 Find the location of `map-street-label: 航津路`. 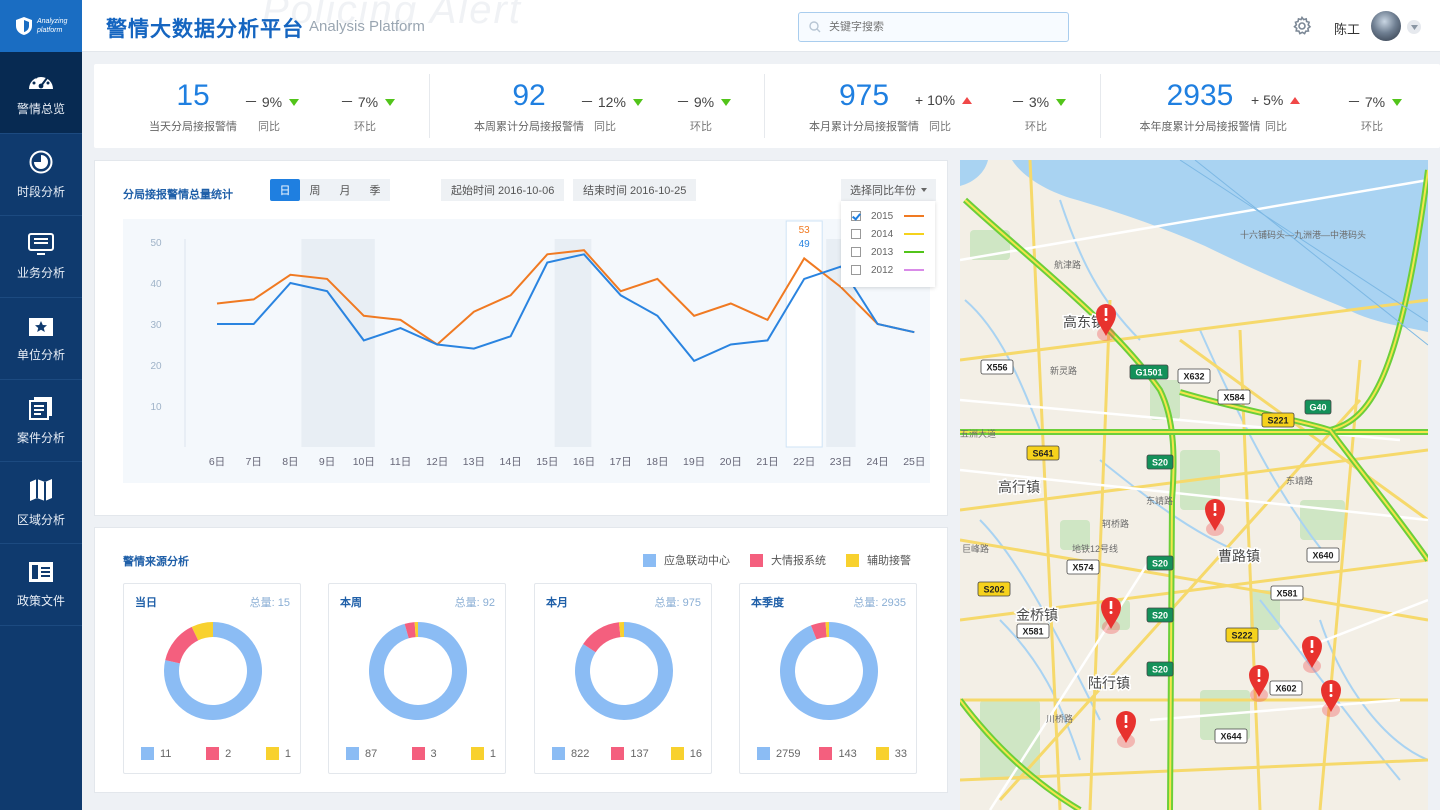

map-street-label: 航津路 is located at coordinates (1067, 264).